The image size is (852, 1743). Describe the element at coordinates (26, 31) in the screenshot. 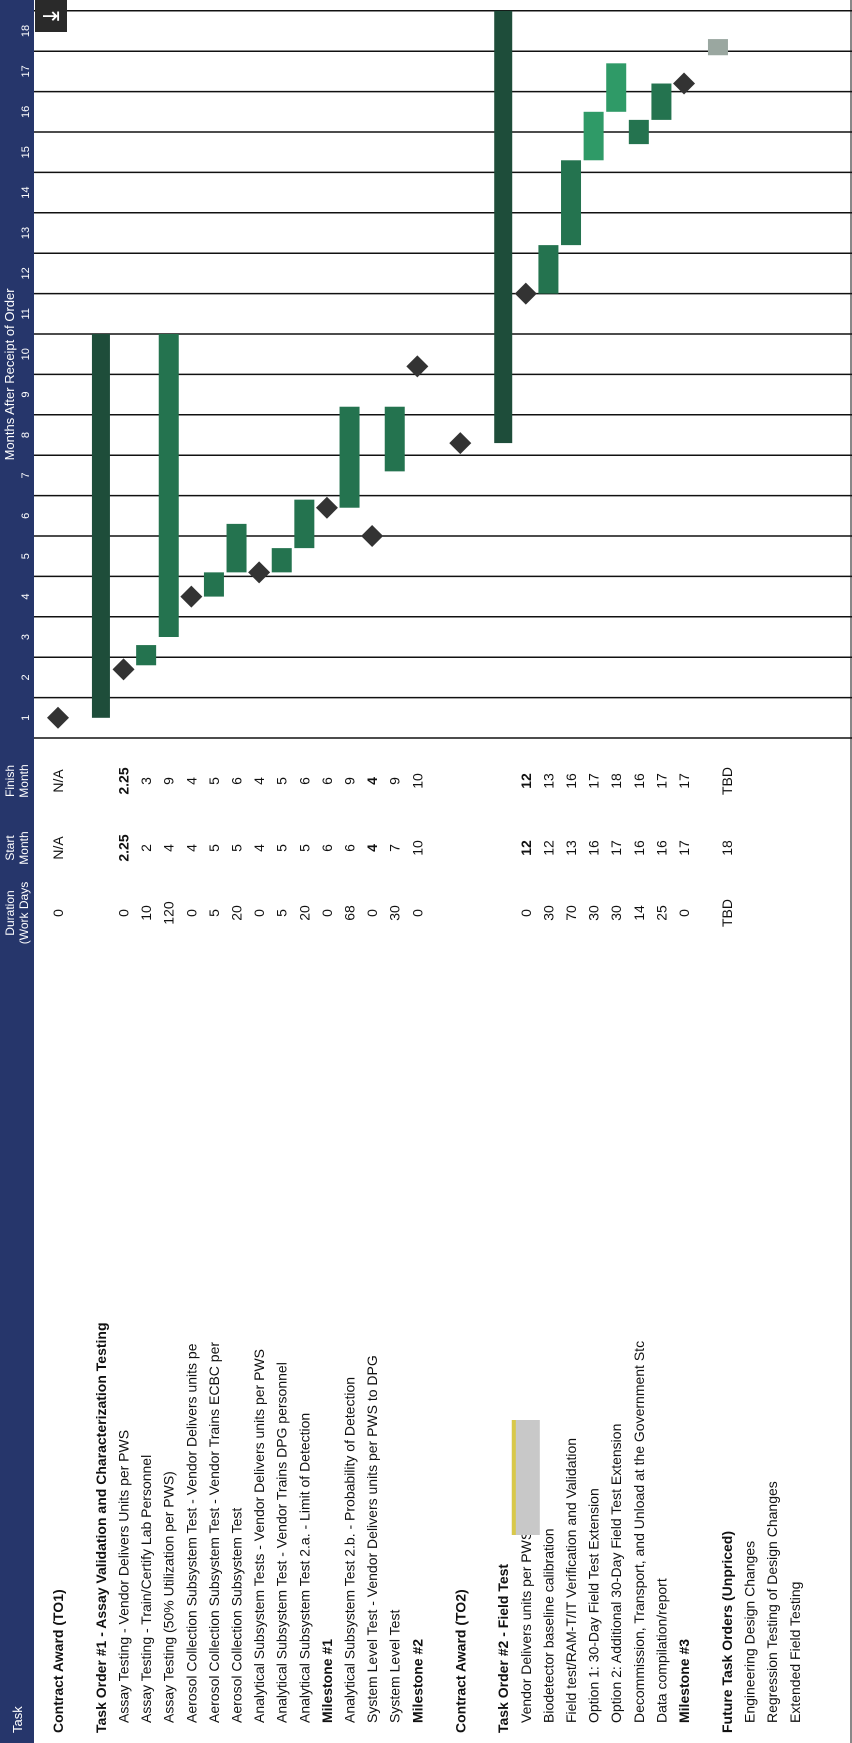

I see `month-tick-label: 18` at that location.